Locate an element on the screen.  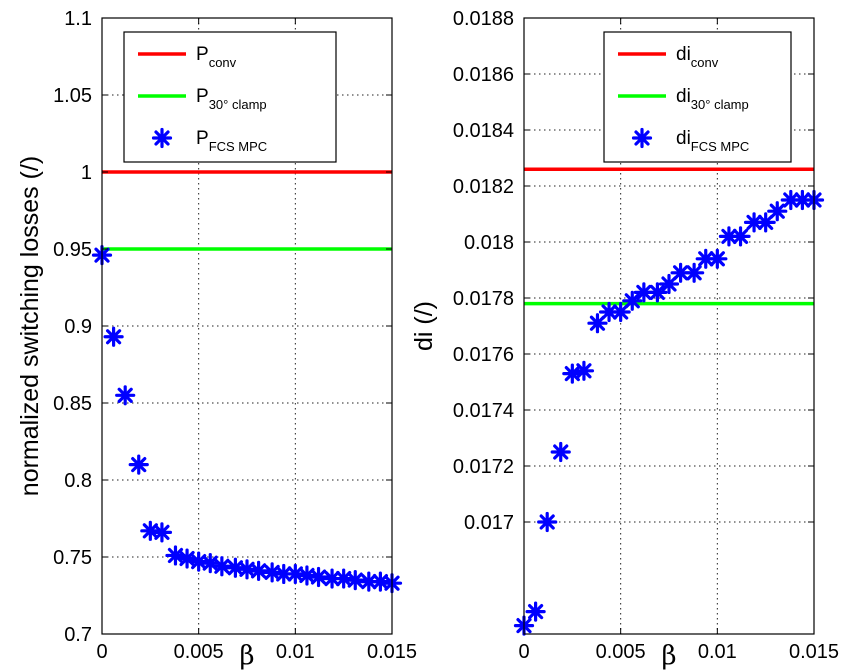
y-tick-label: 0.0174 is located at coordinates (483, 411).